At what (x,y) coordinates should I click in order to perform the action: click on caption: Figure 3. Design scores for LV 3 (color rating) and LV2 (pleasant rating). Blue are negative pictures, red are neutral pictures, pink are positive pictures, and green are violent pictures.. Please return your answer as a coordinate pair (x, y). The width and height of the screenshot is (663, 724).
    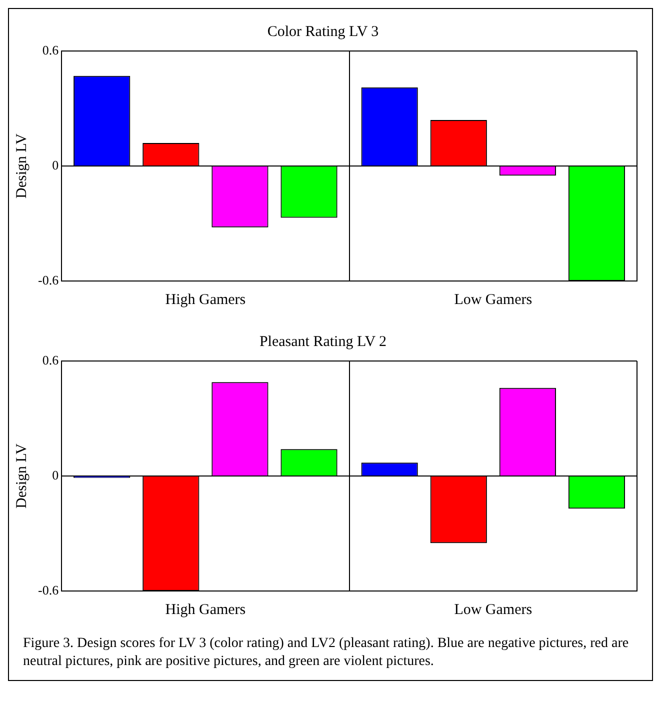
    Looking at the image, I should click on (326, 652).